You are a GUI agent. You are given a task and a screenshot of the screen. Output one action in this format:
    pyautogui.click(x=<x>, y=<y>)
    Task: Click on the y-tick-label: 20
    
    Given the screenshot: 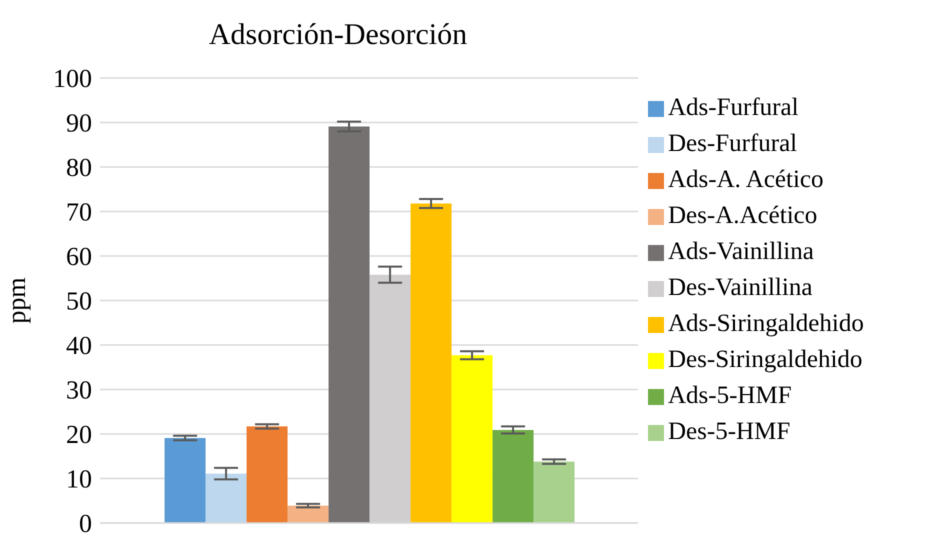 What is the action you would take?
    pyautogui.click(x=79, y=435)
    